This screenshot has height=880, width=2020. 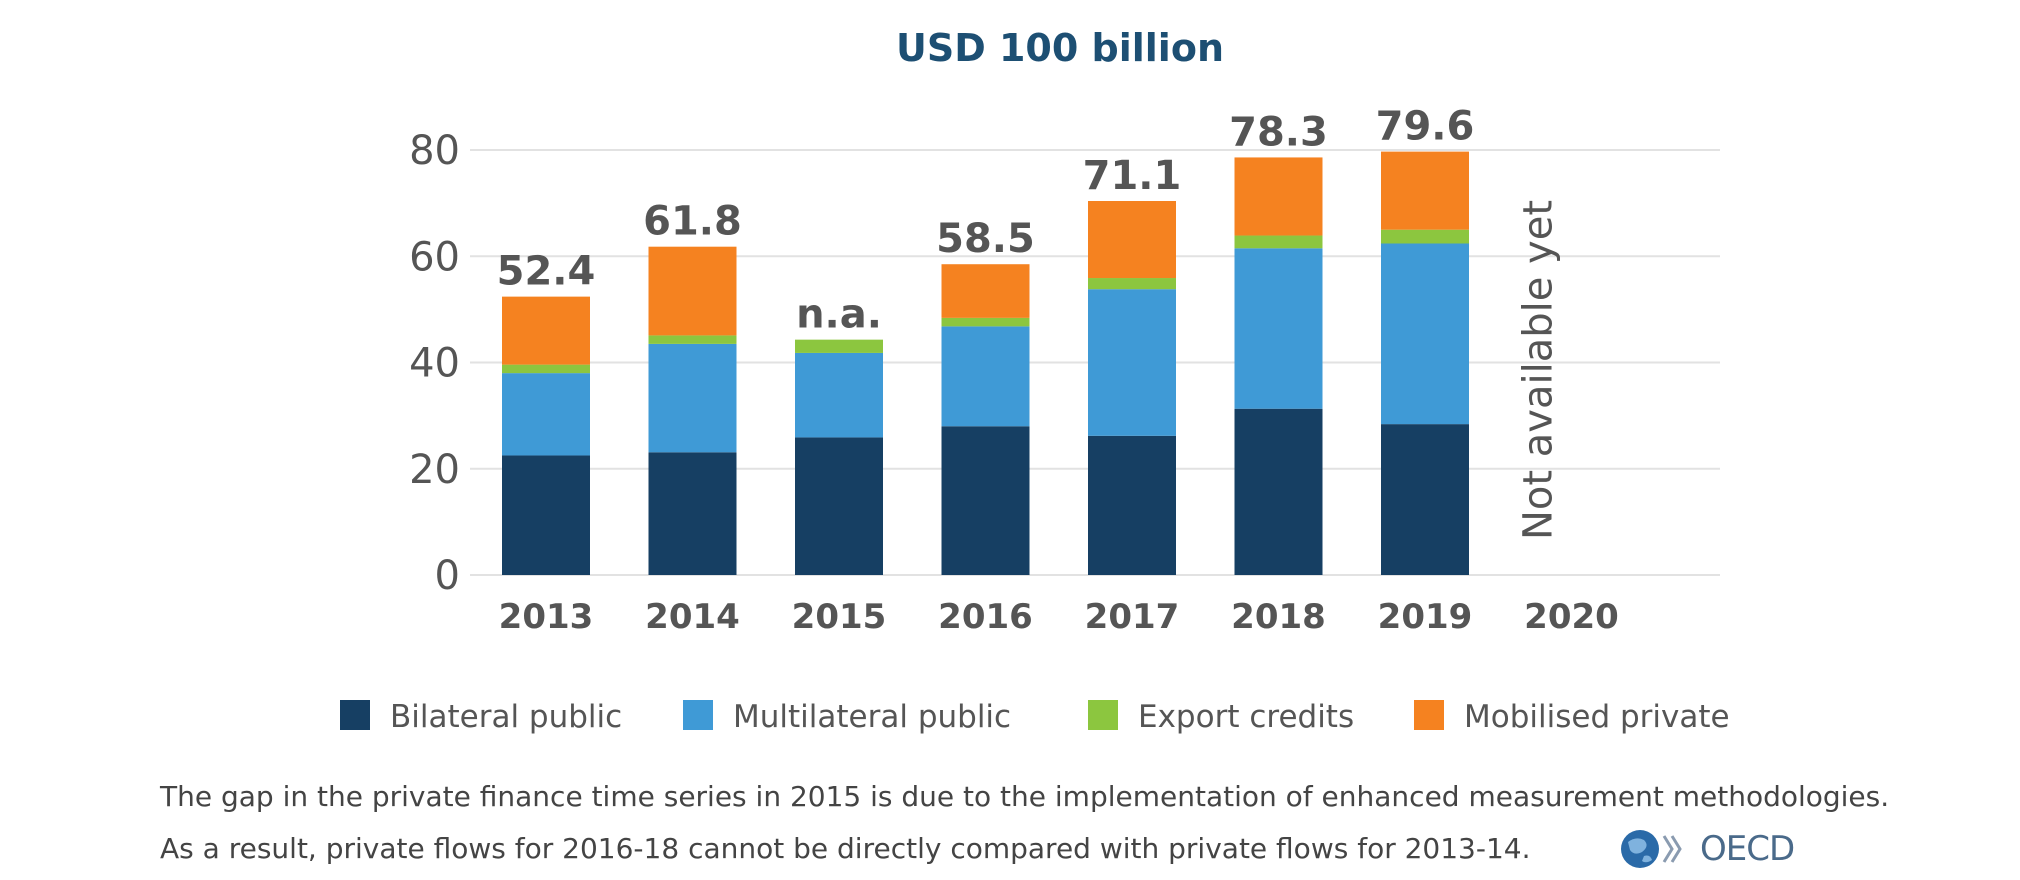 I want to click on y-tick-label: 40, so click(x=434, y=364).